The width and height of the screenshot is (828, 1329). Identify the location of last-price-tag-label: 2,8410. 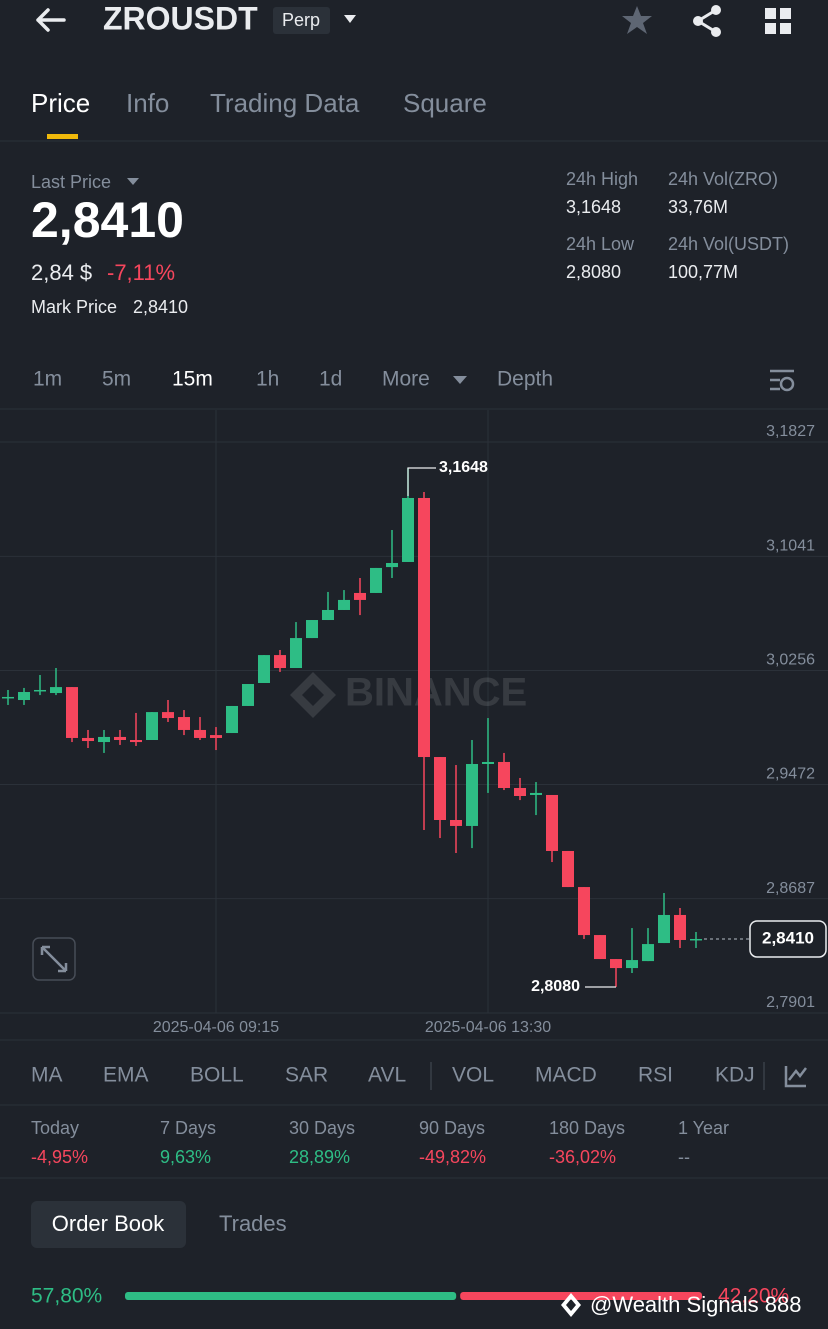
(788, 937).